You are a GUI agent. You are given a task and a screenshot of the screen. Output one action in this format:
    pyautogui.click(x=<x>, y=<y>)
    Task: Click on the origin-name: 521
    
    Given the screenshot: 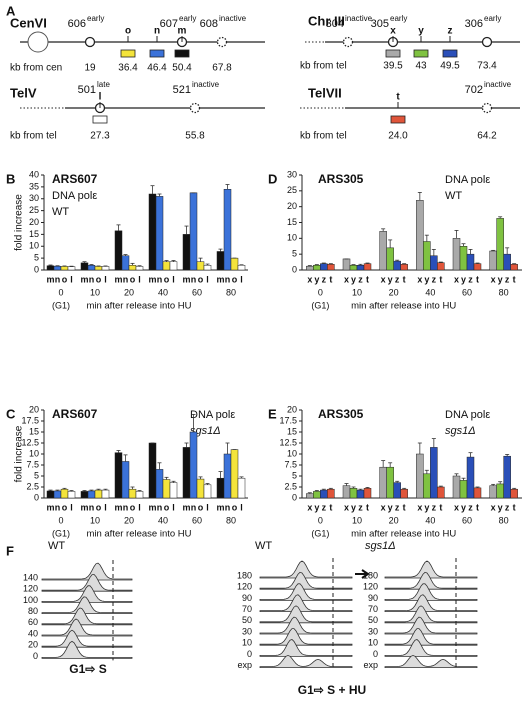 What is the action you would take?
    pyautogui.click(x=182, y=90)
    